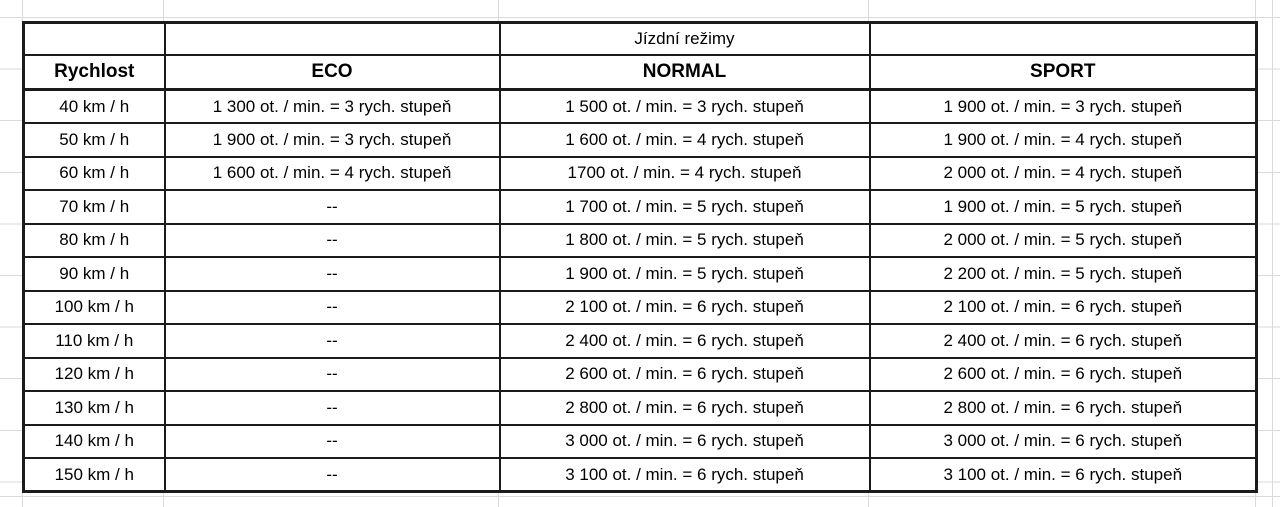 The image size is (1280, 507). What do you see at coordinates (94, 374) in the screenshot?
I see `speed-cell: 120 km / h` at bounding box center [94, 374].